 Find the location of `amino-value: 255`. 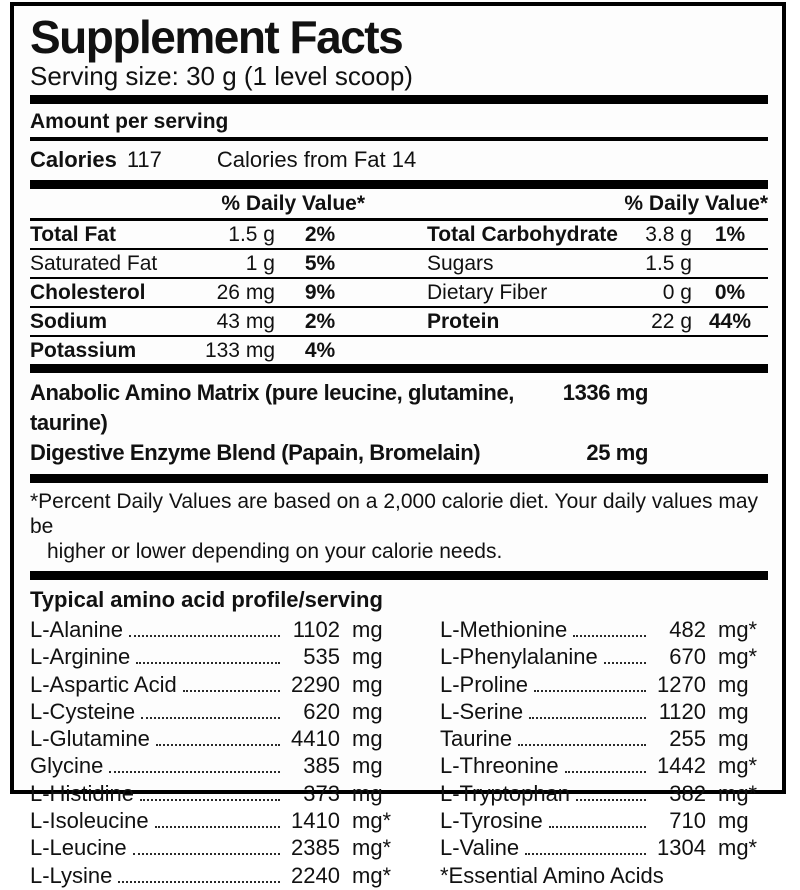

amino-value: 255 is located at coordinates (687, 739).